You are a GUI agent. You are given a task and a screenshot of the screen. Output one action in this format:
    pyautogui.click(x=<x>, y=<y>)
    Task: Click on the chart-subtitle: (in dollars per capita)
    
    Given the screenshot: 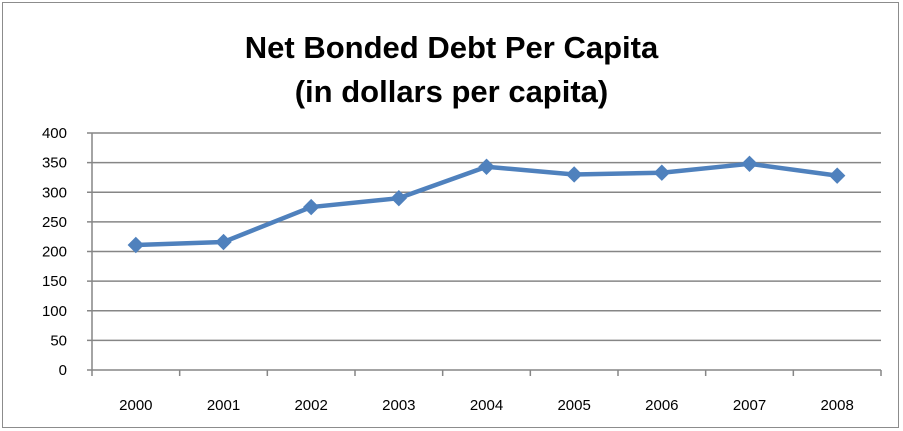 What is the action you would take?
    pyautogui.click(x=451, y=91)
    